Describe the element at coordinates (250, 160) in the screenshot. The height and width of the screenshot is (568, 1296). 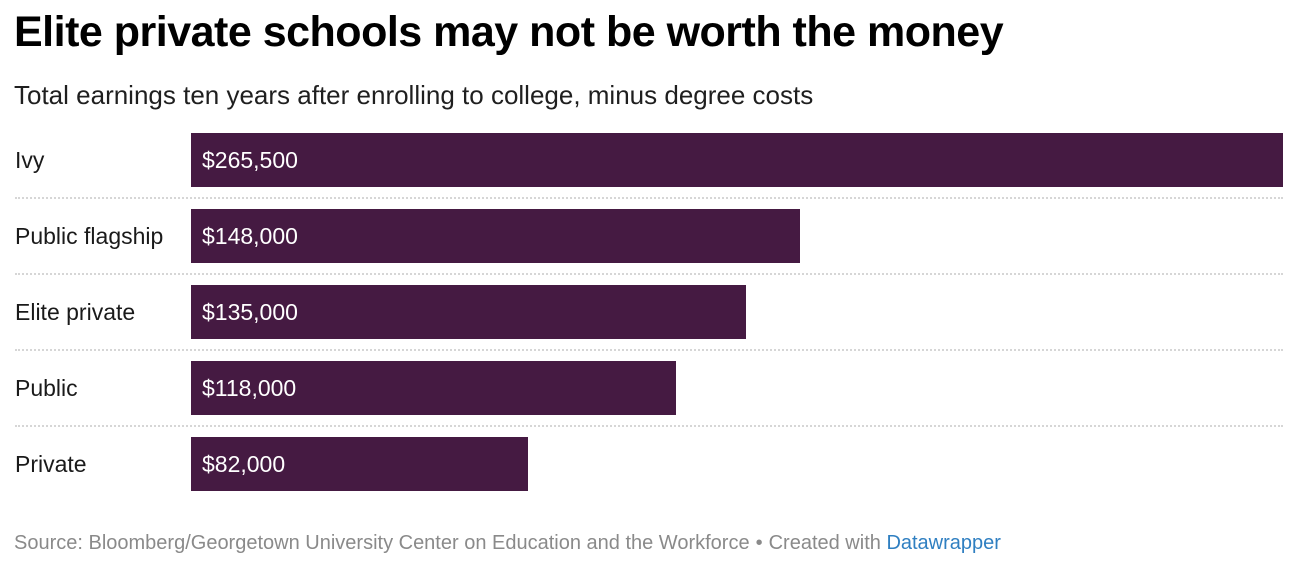
I see `bar-value-label: $265,500` at that location.